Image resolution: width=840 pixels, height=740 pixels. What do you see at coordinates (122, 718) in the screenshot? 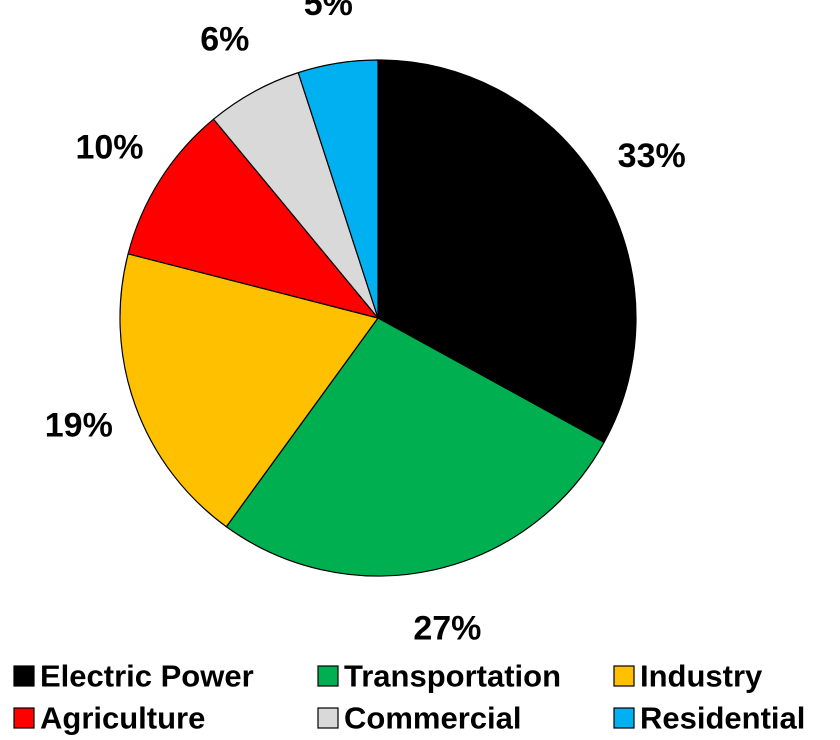
I see `legend-label-agriculture: Agriculture` at bounding box center [122, 718].